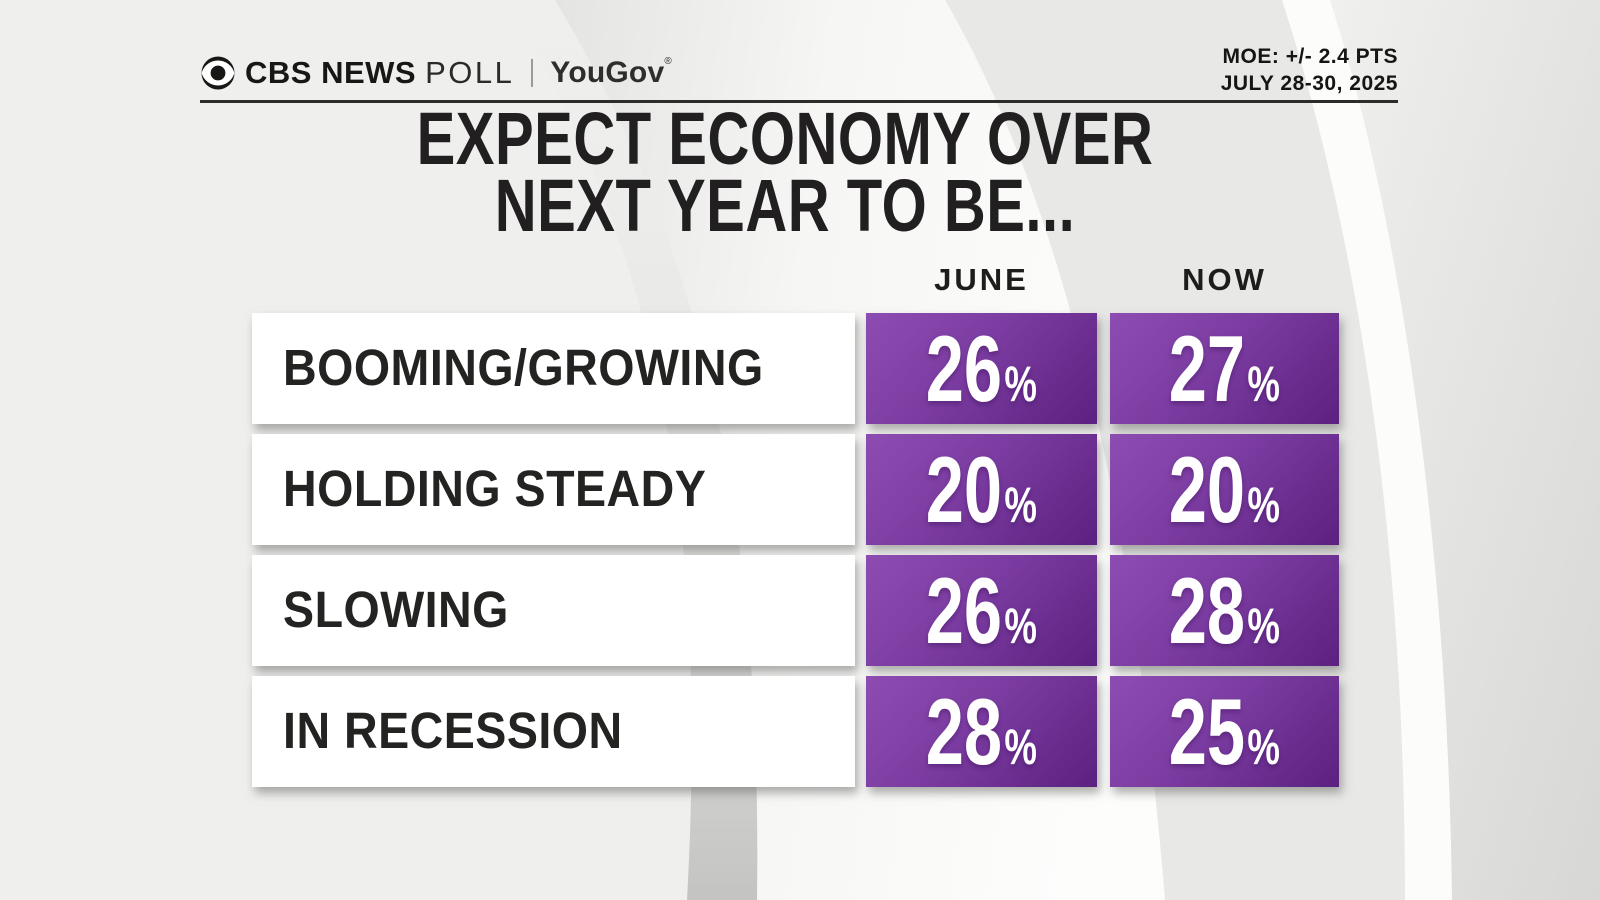 This screenshot has width=1600, height=900. I want to click on row-label-box: HOLDING STEADY, so click(553, 489).